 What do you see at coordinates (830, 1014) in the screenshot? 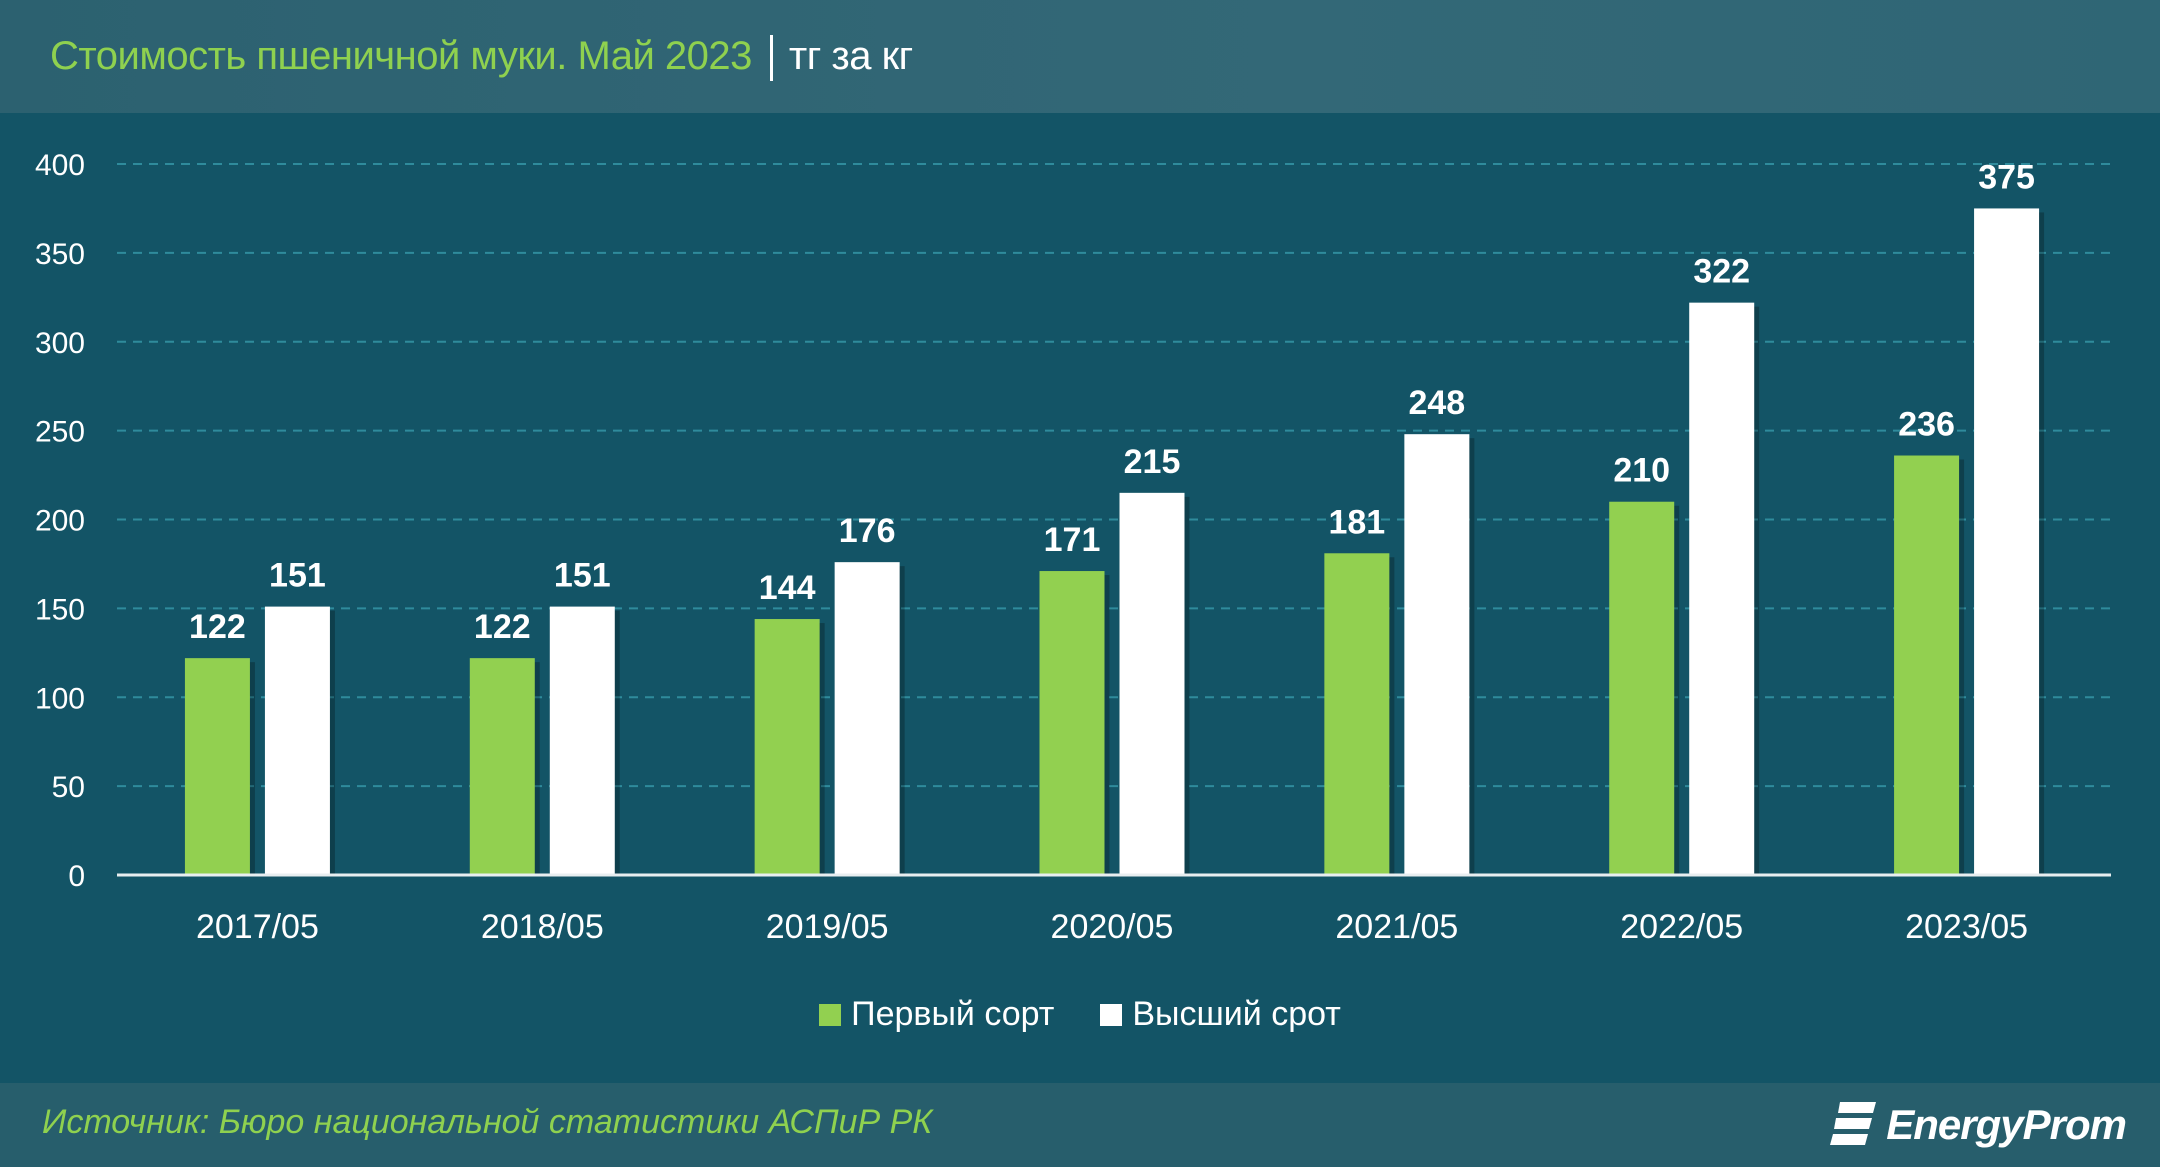
I see `legend-swatch-first-grade` at bounding box center [830, 1014].